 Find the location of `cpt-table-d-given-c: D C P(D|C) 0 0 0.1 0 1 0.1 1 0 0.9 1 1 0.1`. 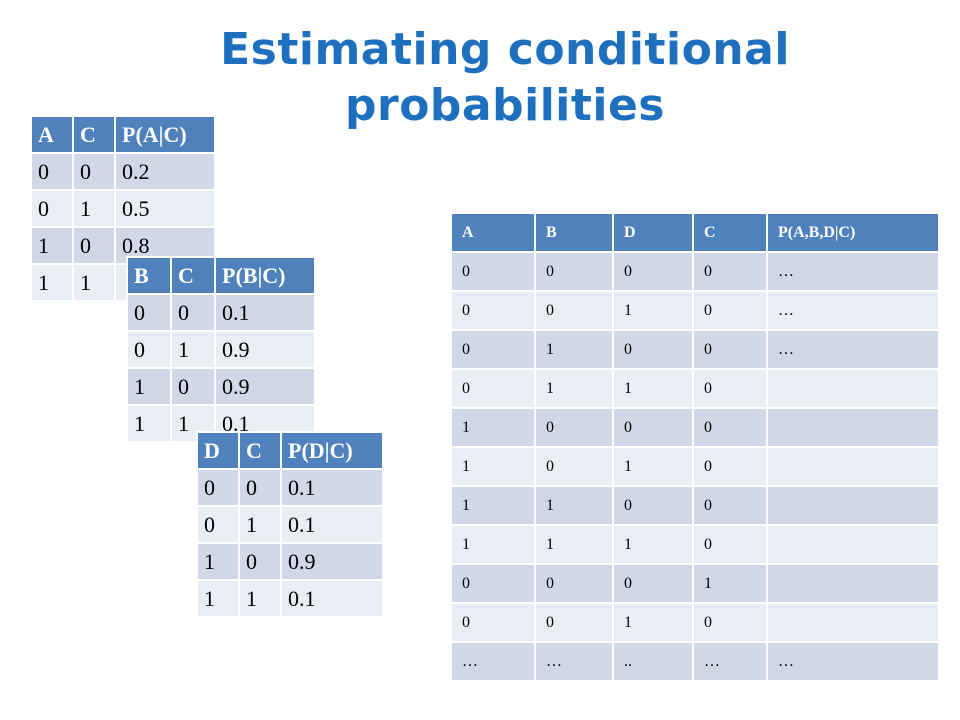

cpt-table-d-given-c: D C P(D|C) 0 0 0.1 0 1 0.1 1 0 0.9 1 1 0.1 is located at coordinates (290, 524).